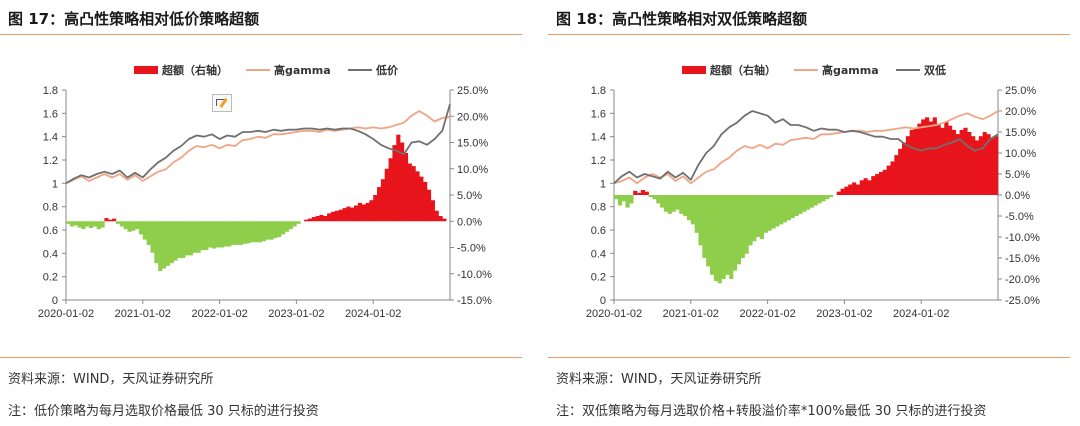 This screenshot has width=1080, height=426. What do you see at coordinates (1017, 175) in the screenshot?
I see `right-tick-label: 5.0%` at bounding box center [1017, 175].